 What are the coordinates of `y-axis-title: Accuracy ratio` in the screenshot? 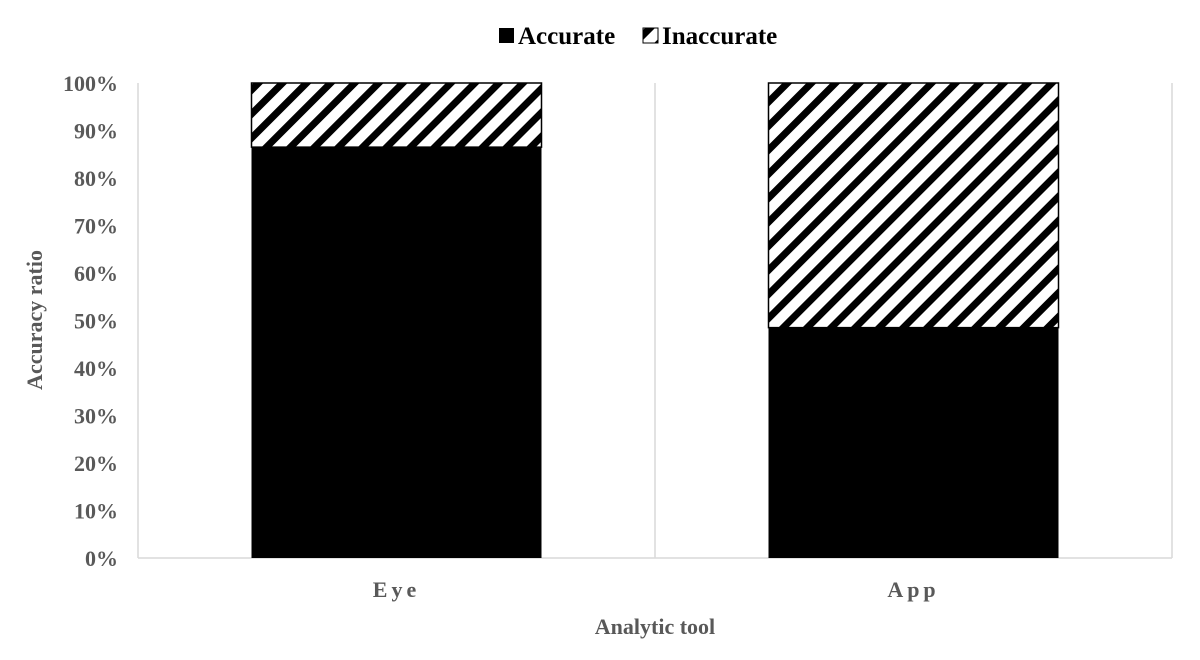 It's located at (34, 320).